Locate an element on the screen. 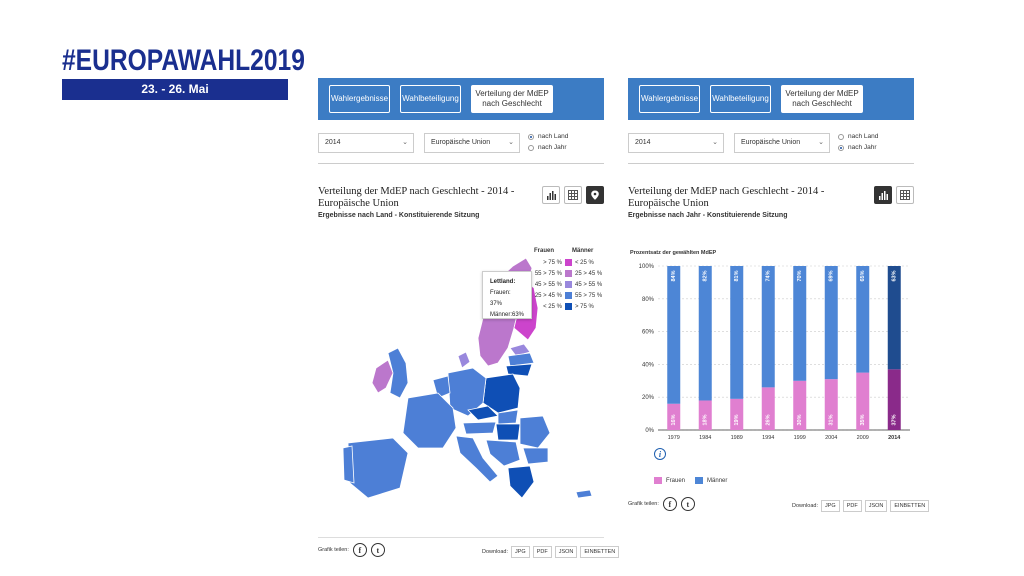 The height and width of the screenshot is (576, 1024). download-label: Download: is located at coordinates (495, 552).